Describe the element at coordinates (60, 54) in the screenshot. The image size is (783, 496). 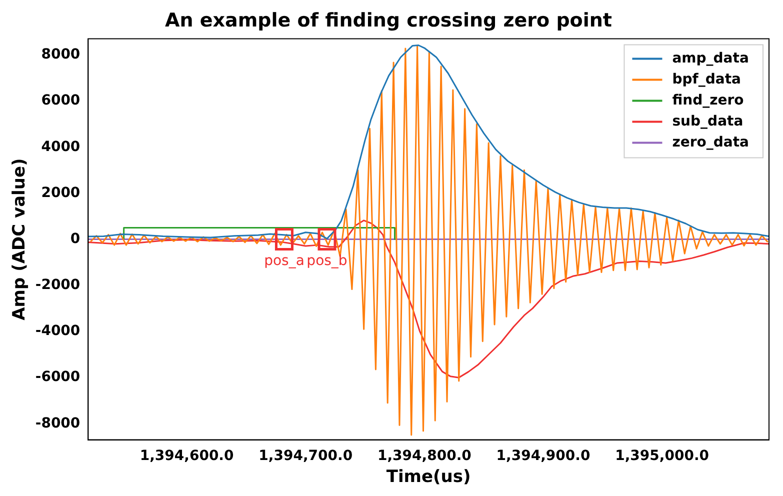
I see `y-tick-label: 8000` at that location.